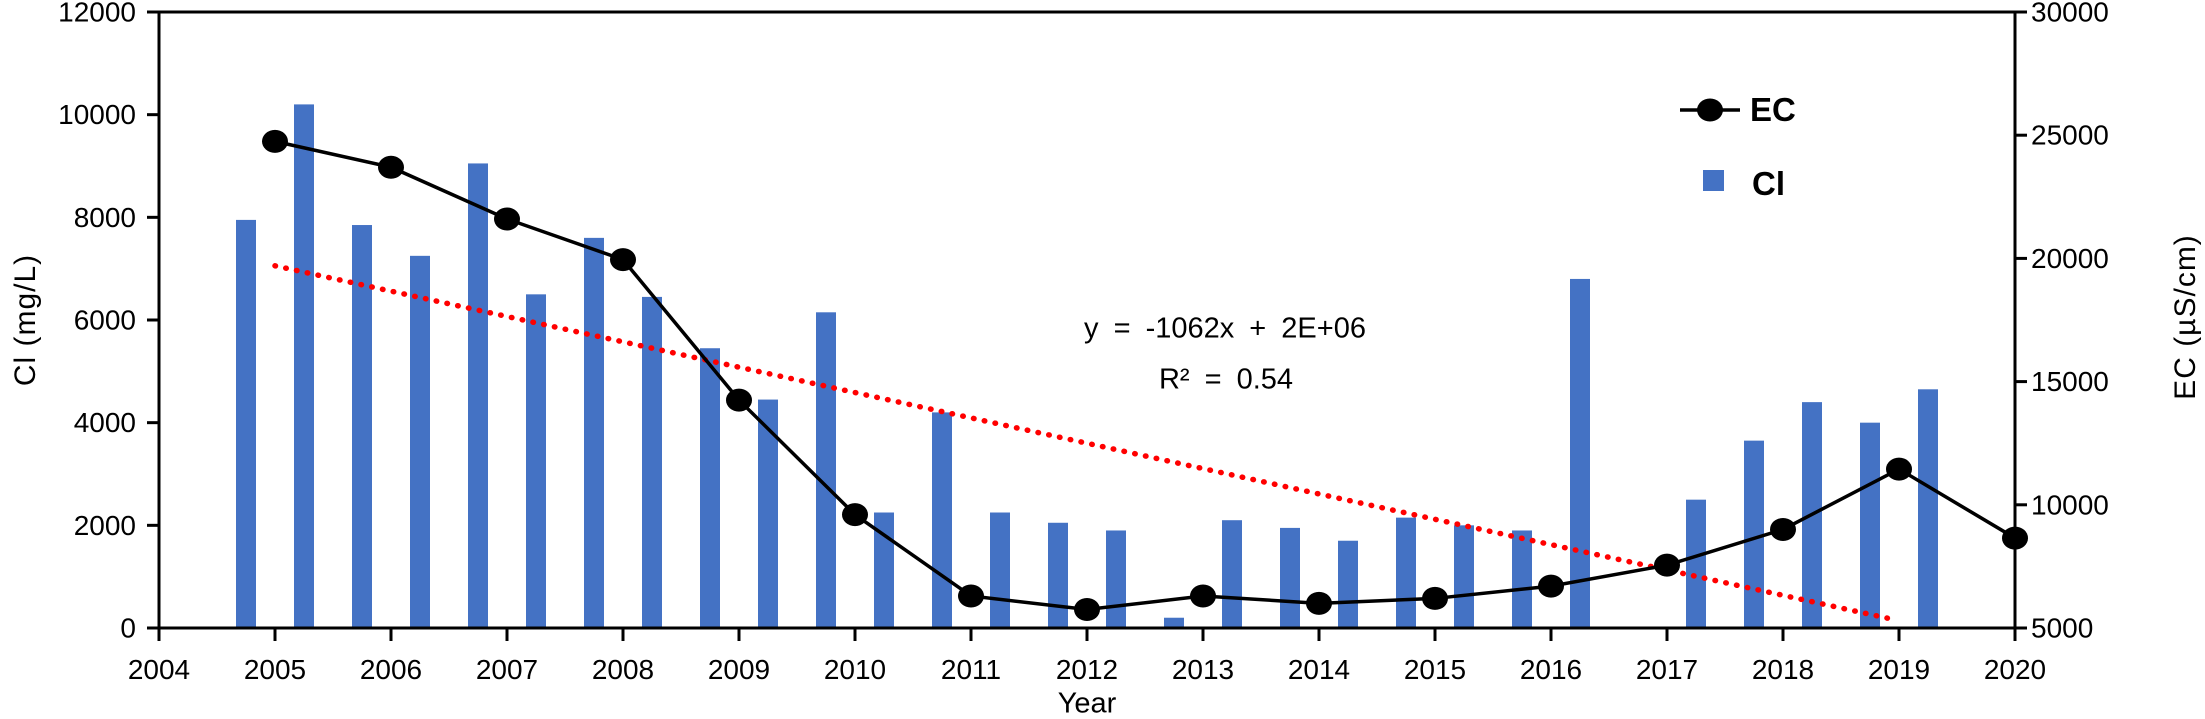  What do you see at coordinates (2070, 14) in the screenshot?
I see `right-axis-tick-label: 30000` at bounding box center [2070, 14].